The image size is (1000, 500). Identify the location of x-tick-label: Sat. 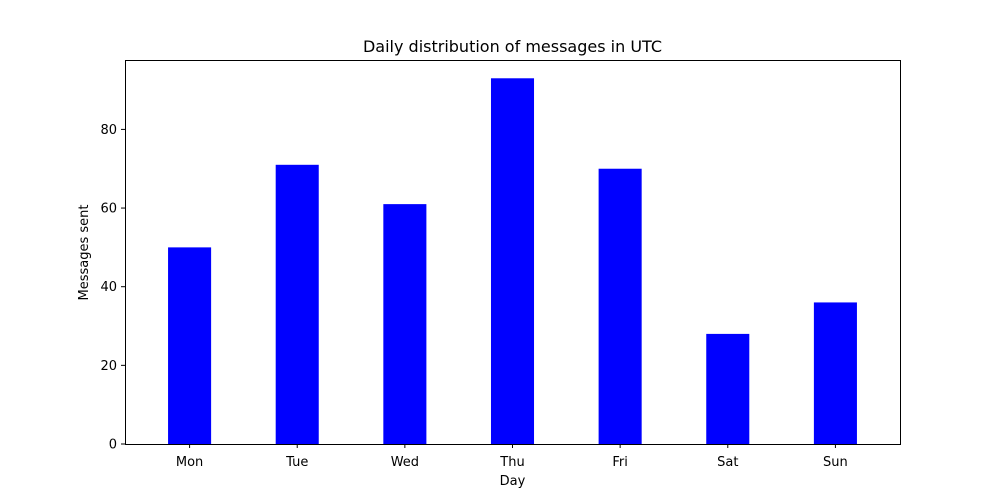
(727, 462).